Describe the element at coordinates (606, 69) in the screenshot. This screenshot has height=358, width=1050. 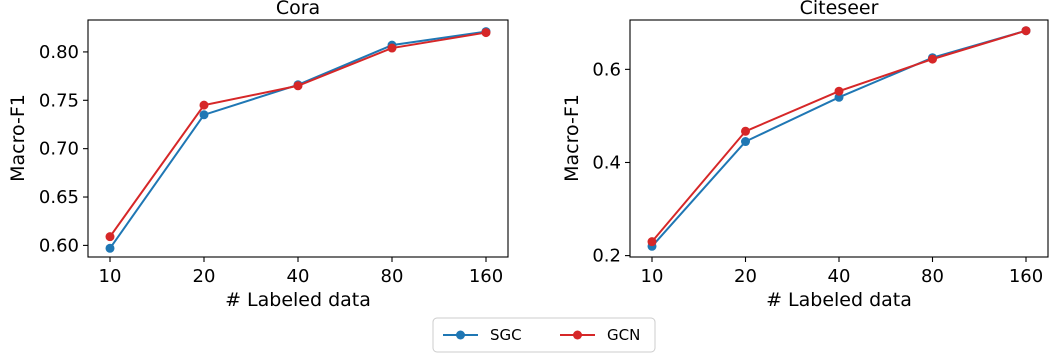
I see `y-tick-label: 0.6` at that location.